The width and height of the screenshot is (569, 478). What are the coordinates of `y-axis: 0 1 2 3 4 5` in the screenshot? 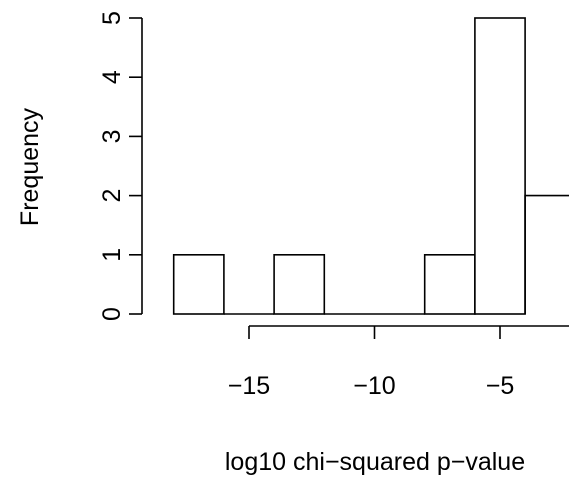 It's located at (120, 166).